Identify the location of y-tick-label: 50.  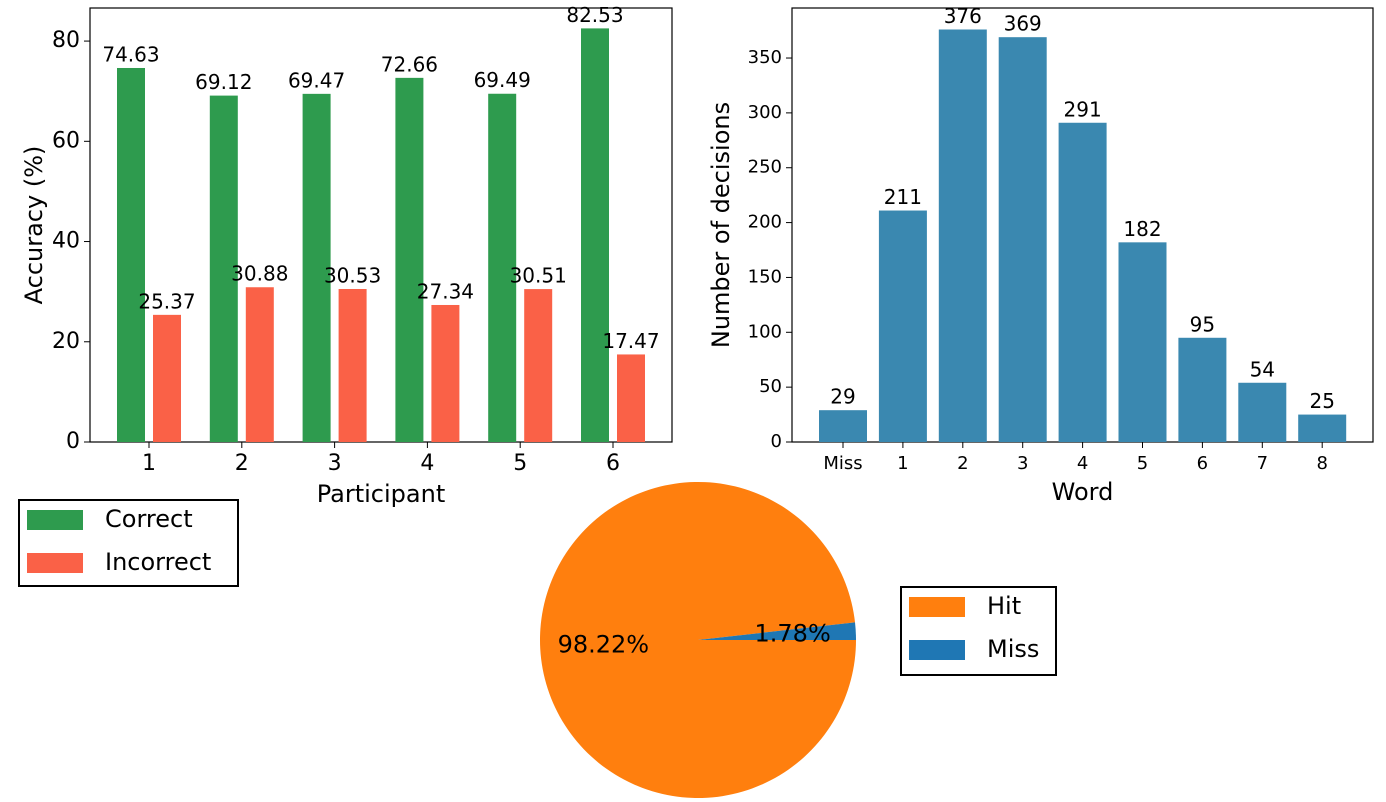
(770, 386).